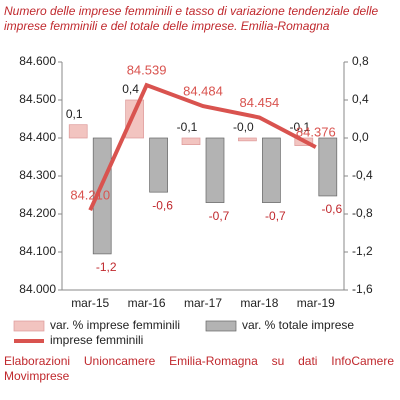  What do you see at coordinates (37, 61) in the screenshot?
I see `y-tick-label: 84.600` at bounding box center [37, 61].